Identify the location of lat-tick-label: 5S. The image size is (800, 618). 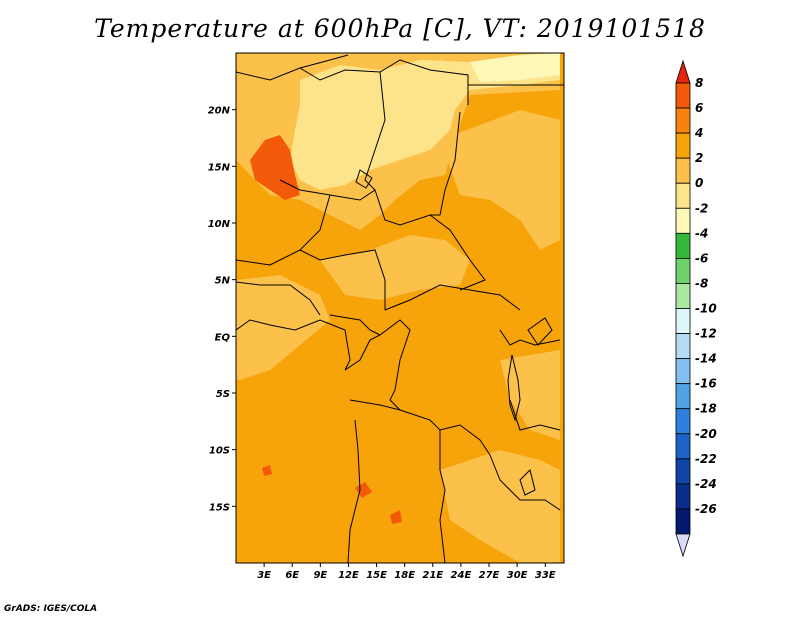
(223, 394).